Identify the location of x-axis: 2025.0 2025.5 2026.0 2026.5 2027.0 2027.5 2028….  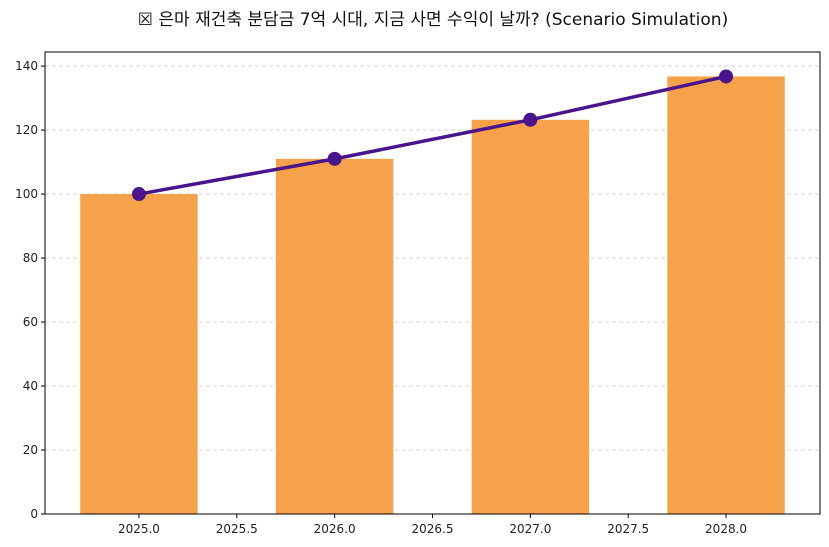
(432, 525).